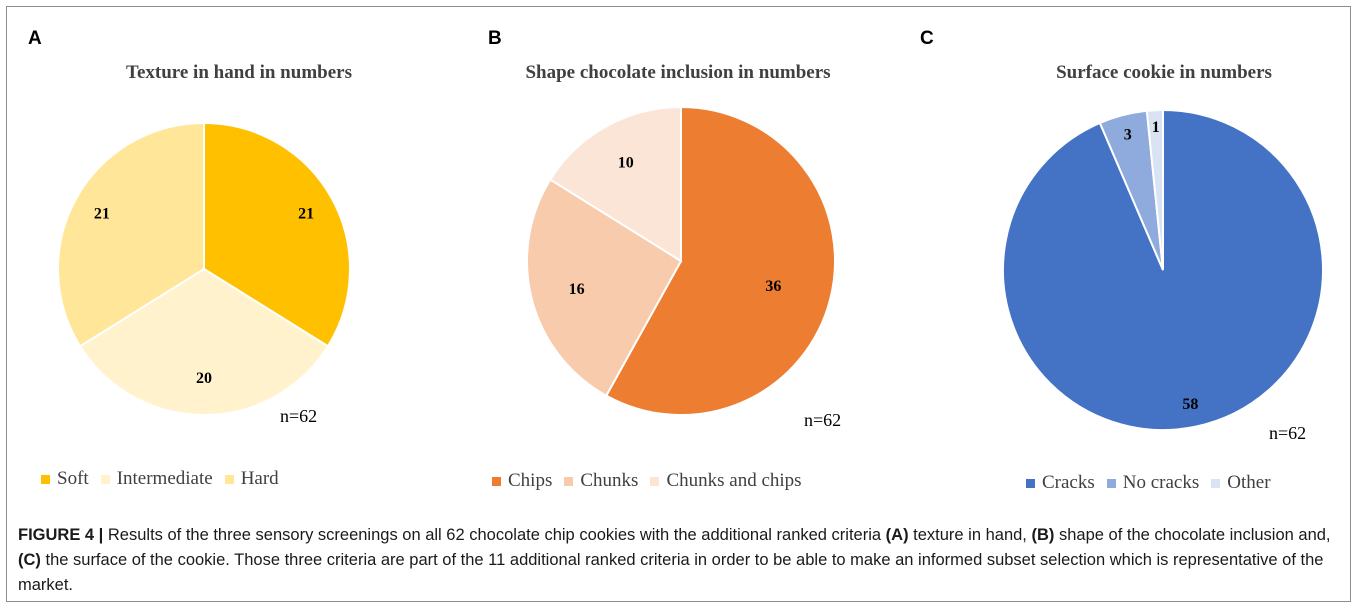 The width and height of the screenshot is (1357, 608). I want to click on pie-slice-hard, so click(131, 234).